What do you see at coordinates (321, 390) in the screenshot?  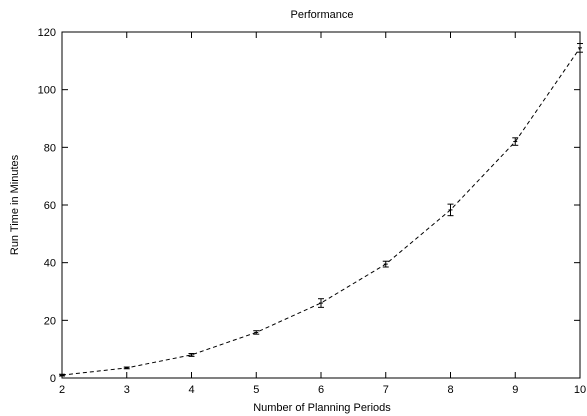 I see `x-tick-label: 6` at bounding box center [321, 390].